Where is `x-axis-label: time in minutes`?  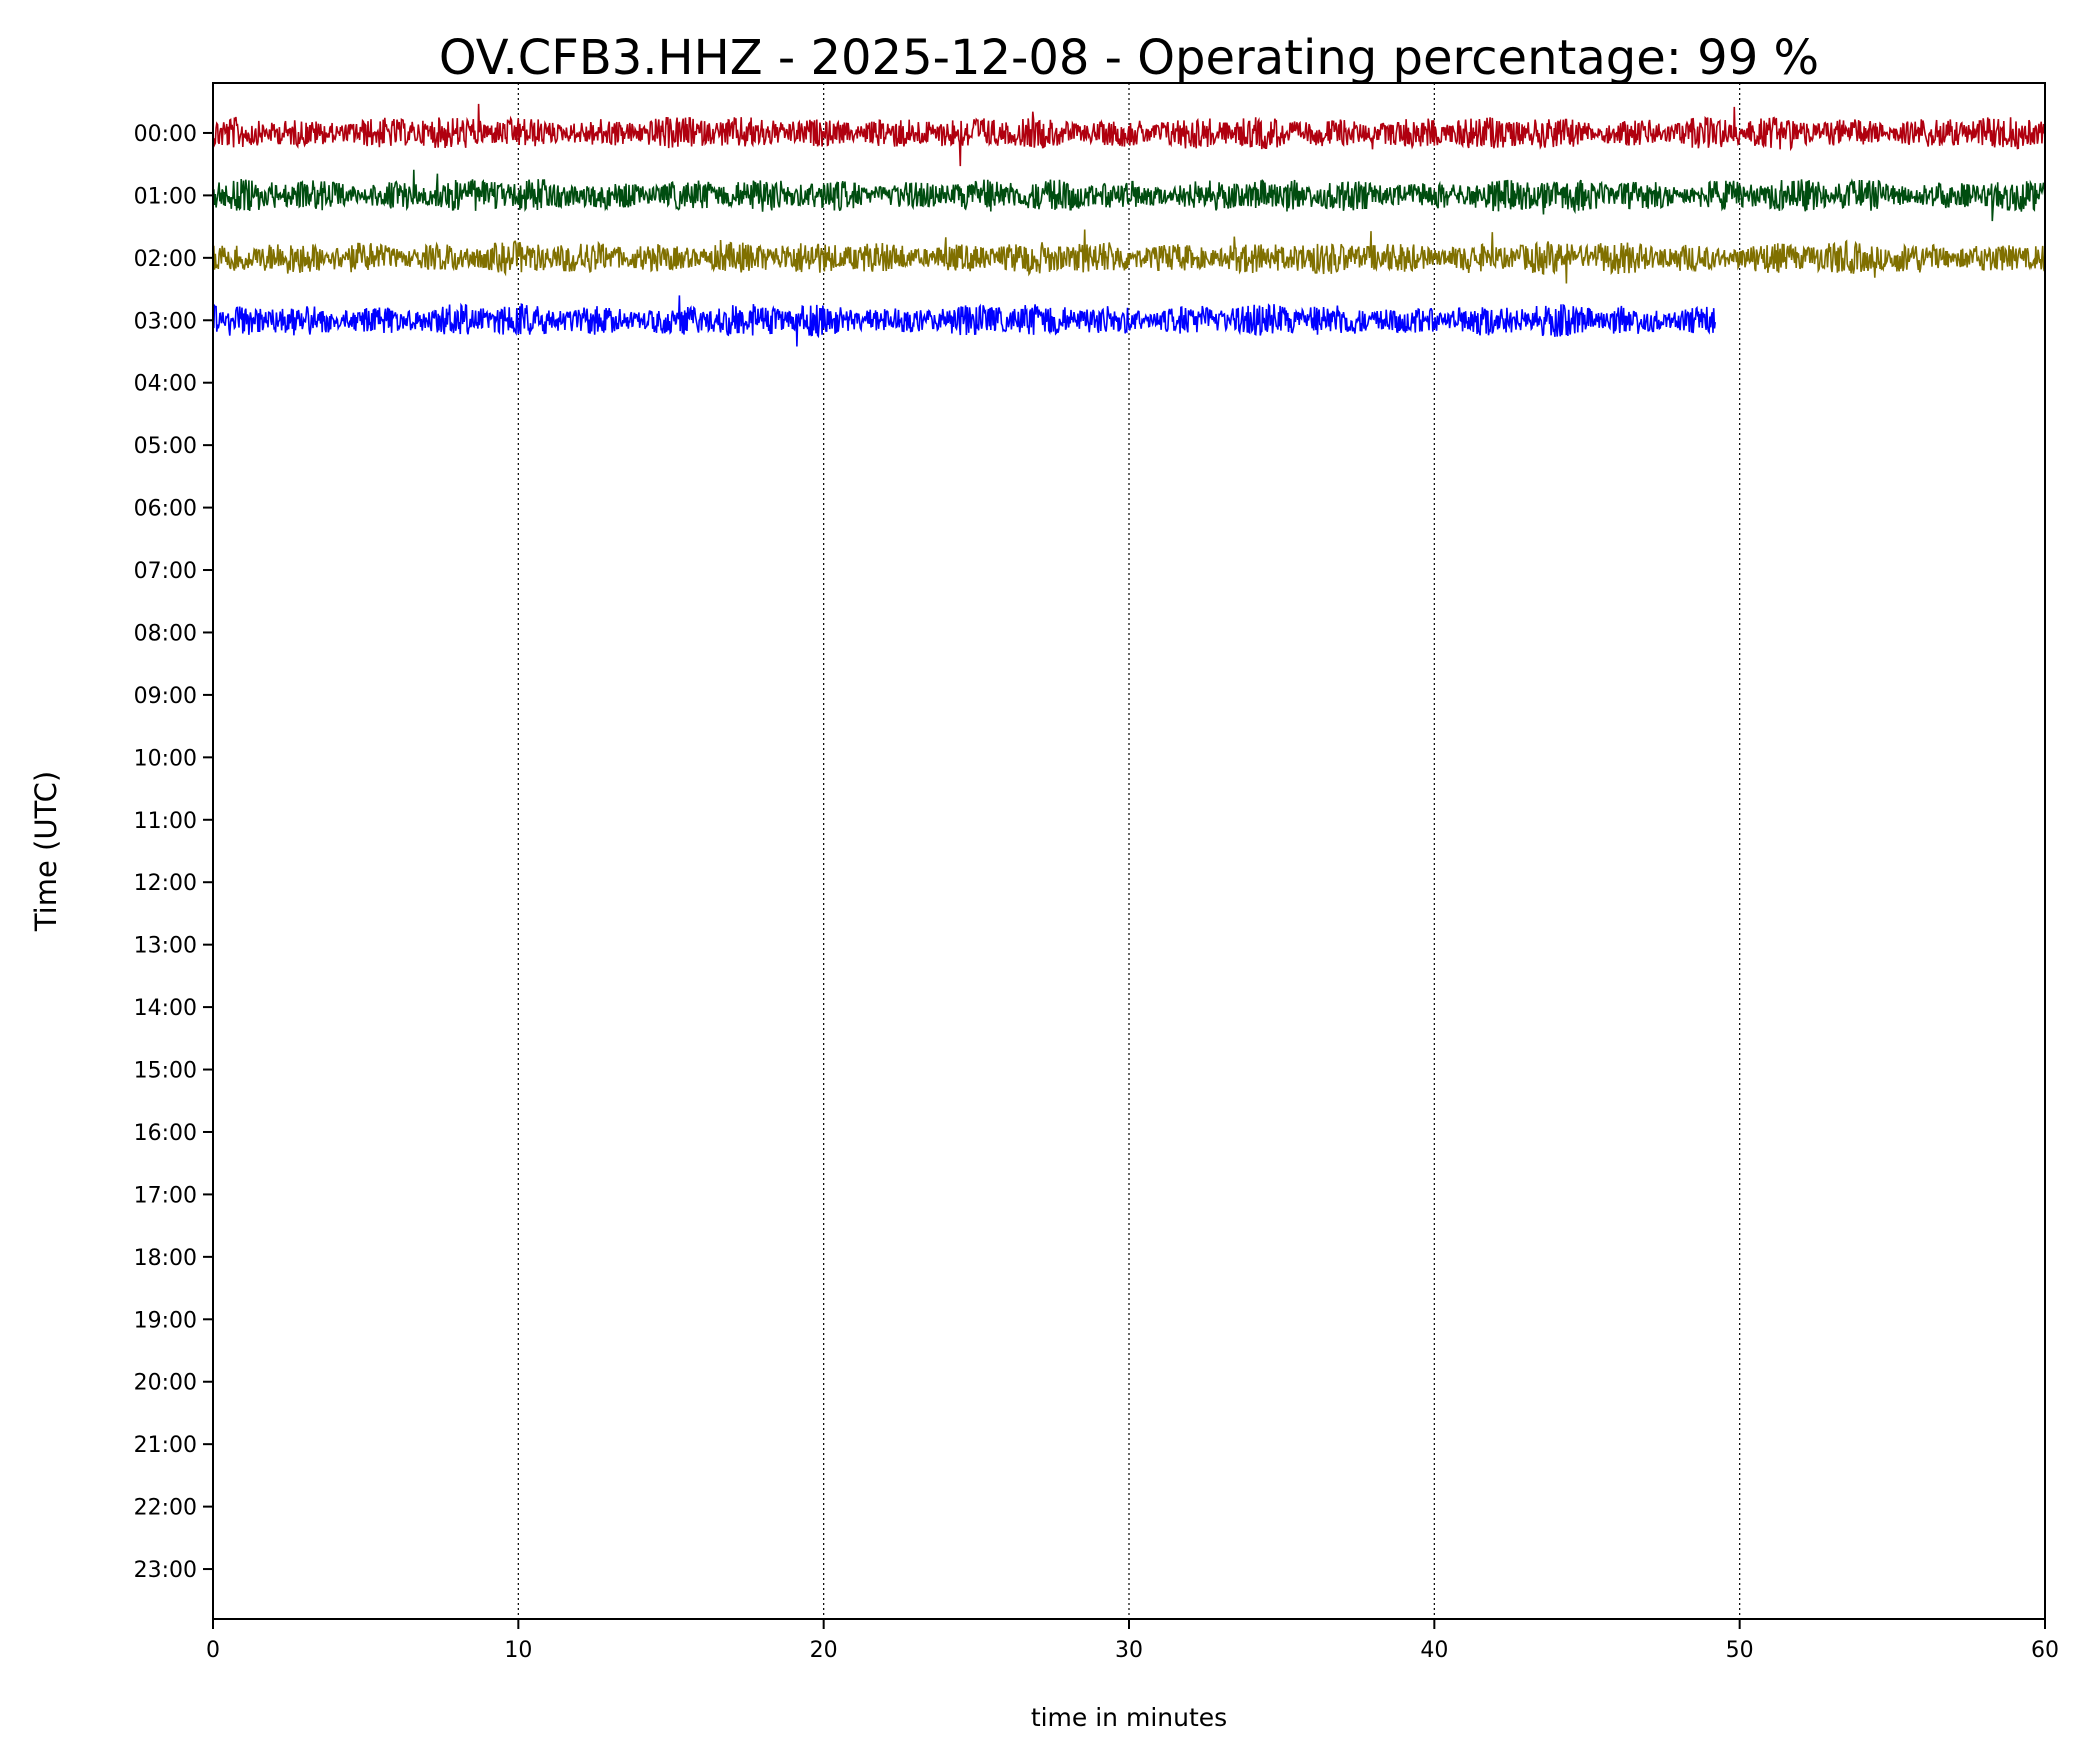 x-axis-label: time in minutes is located at coordinates (1129, 1717).